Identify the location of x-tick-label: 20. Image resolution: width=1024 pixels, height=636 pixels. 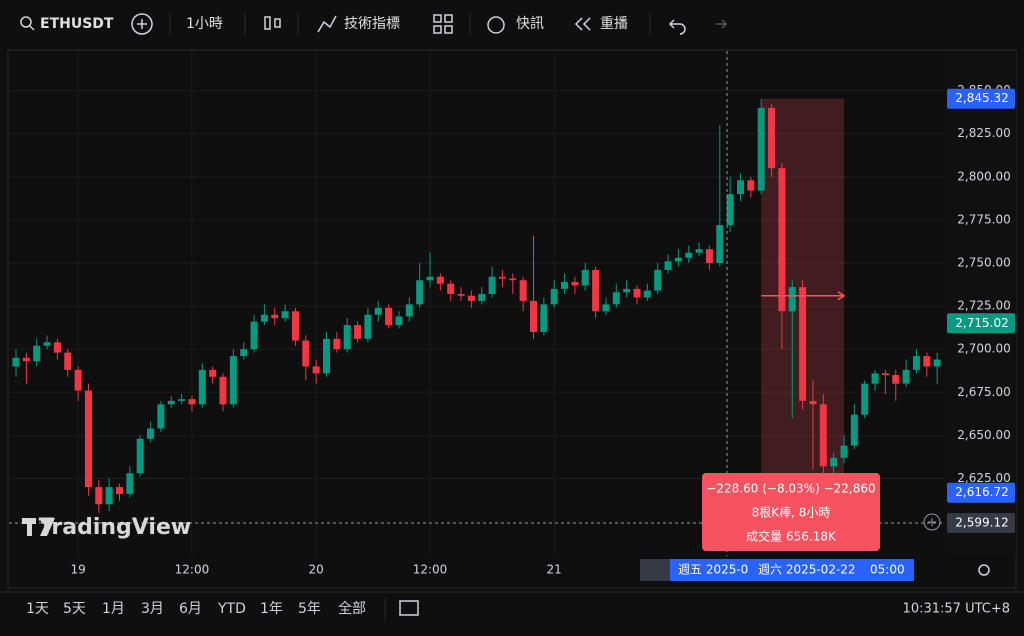
(316, 570).